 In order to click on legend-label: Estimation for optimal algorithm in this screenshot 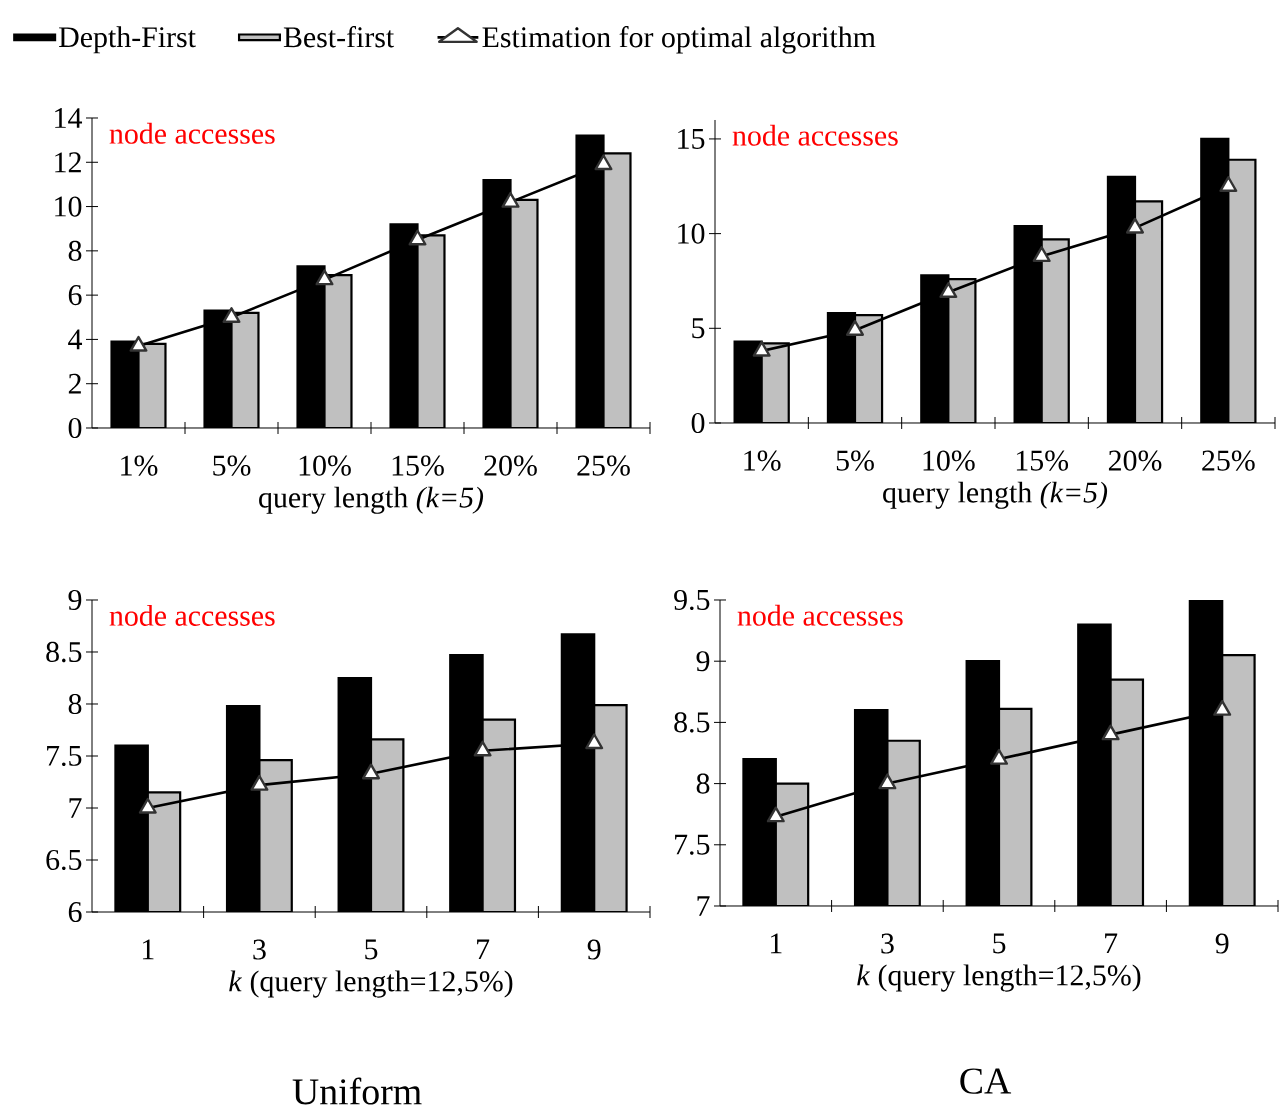, I will do `click(679, 40)`.